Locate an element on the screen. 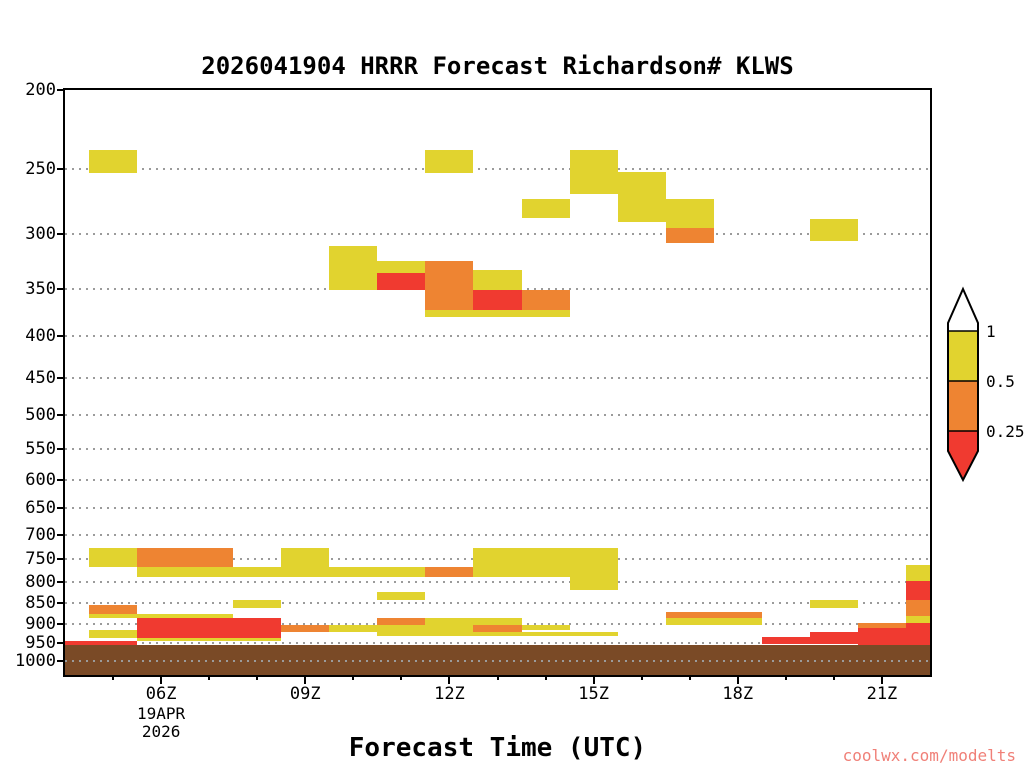 The height and width of the screenshot is (768, 1024). y-tick-label: 900 is located at coordinates (40, 623).